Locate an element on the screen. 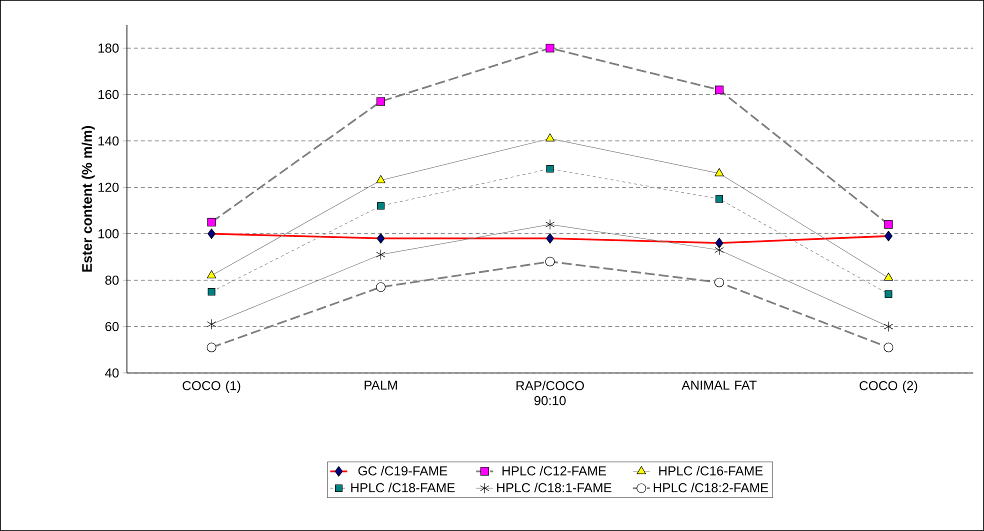  y-tick-label: 140 is located at coordinates (108, 141).